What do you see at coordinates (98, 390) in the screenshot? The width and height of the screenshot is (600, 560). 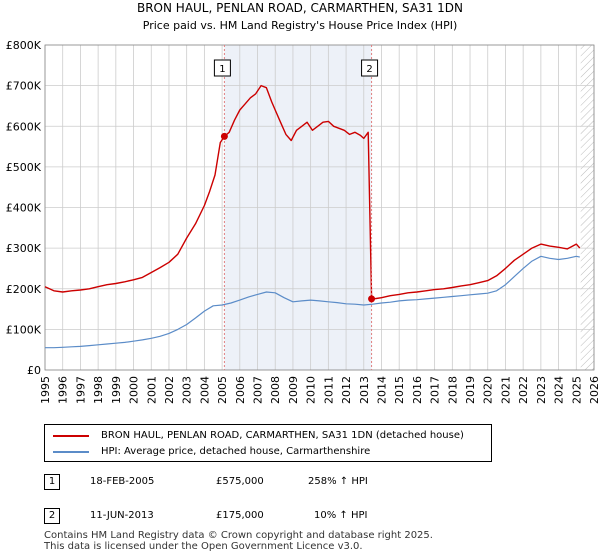 I see `x-tick-label: 1998` at bounding box center [98, 390].